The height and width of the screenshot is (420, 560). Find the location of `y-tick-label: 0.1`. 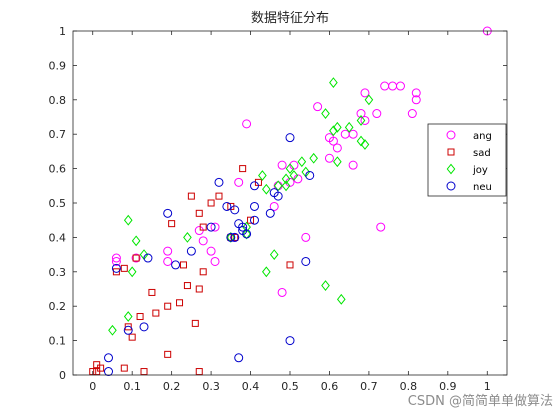

y-tick-label: 0.1 is located at coordinates (58, 341).